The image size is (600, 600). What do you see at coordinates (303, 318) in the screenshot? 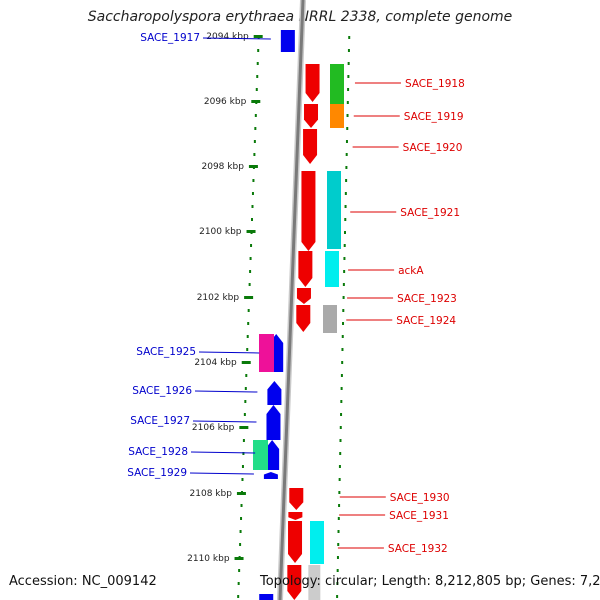
I see `gene-sace-1924` at bounding box center [303, 318].